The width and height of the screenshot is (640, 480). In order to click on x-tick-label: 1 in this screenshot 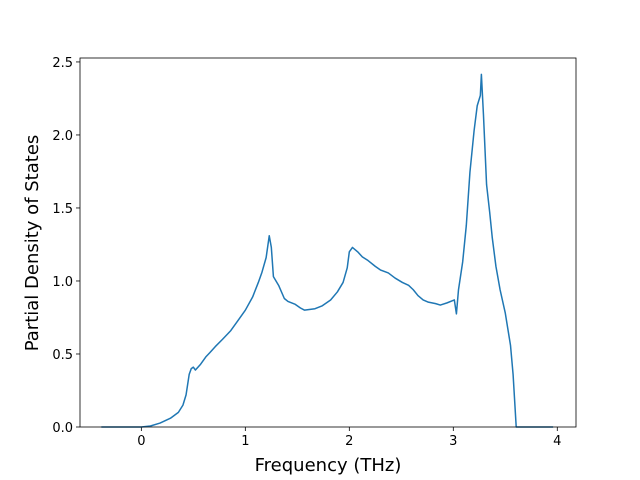, I will do `click(245, 441)`.